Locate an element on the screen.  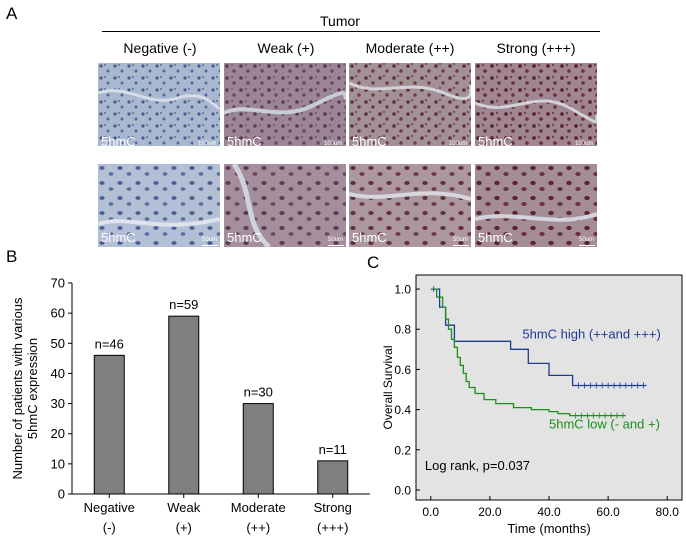
y-tick-label: 0.6 is located at coordinates (402, 370).